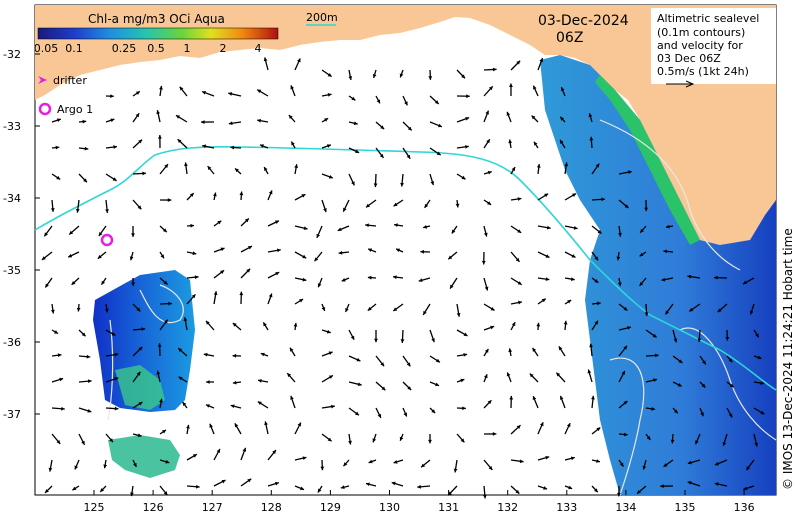 Image resolution: width=800 pixels, height=520 pixels. What do you see at coordinates (148, 48) in the screenshot?
I see `colorbar-ticks: 0.05 0.1 0.25 0.5 1 2 4` at bounding box center [148, 48].